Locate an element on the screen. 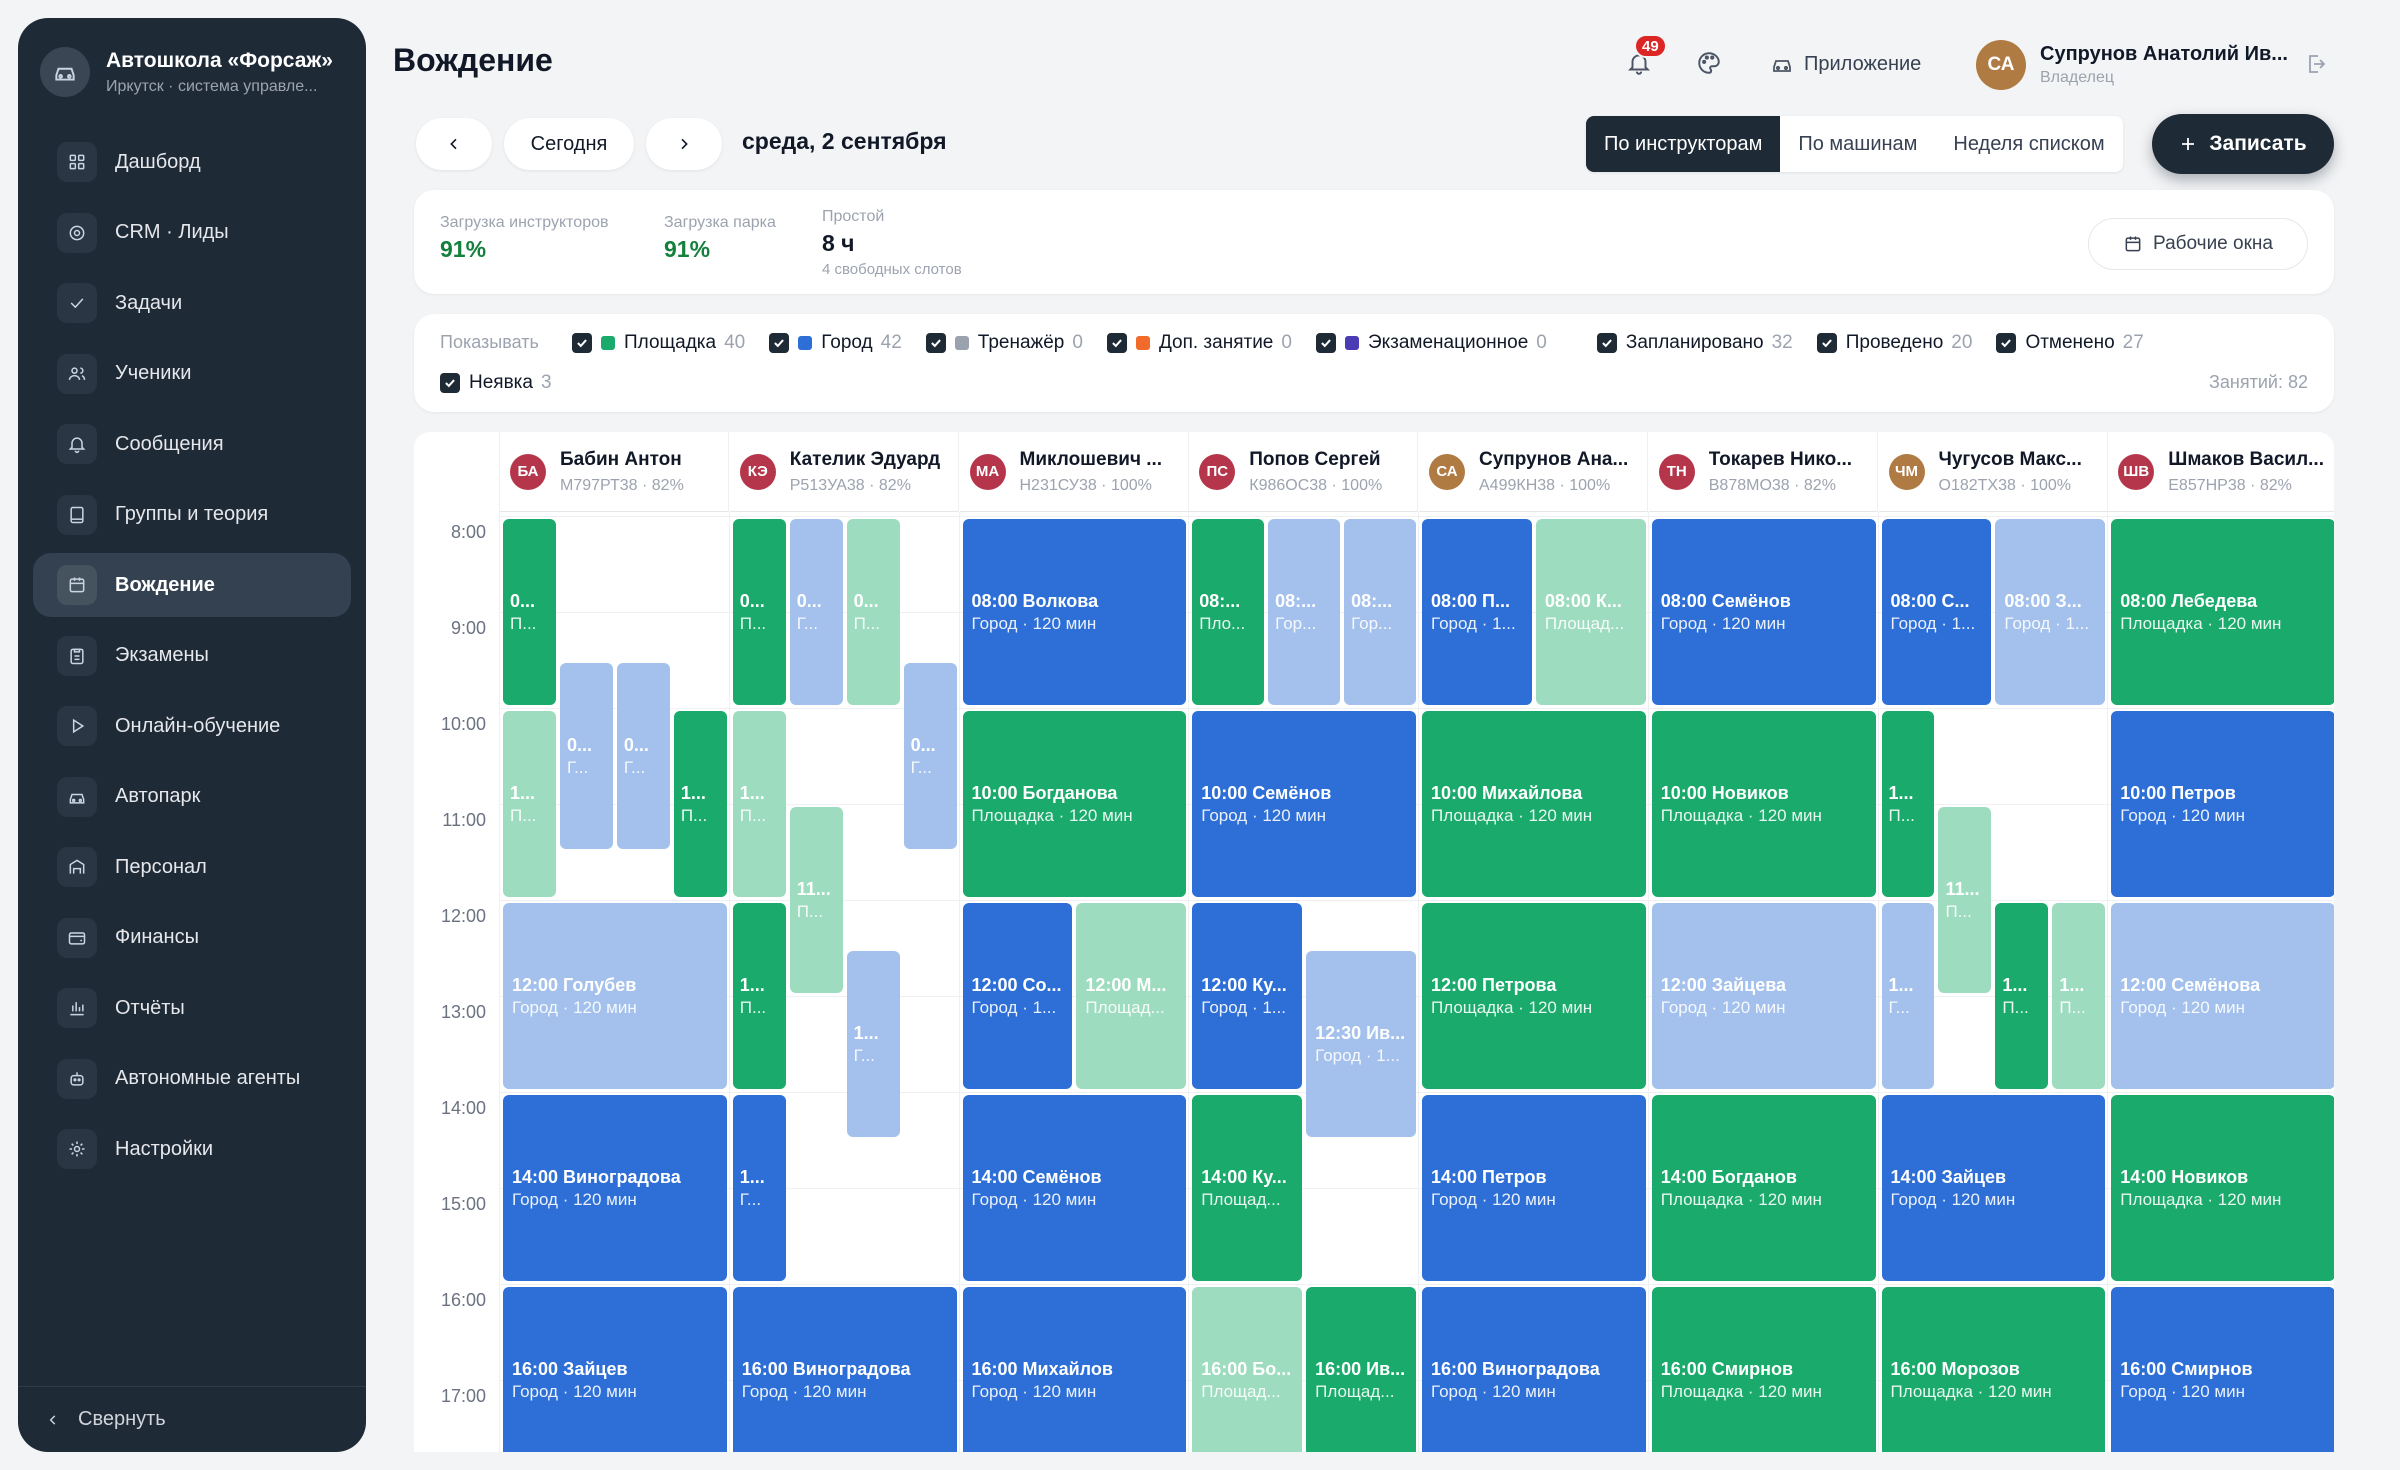 This screenshot has height=1470, width=2400. filter-noshow: Неявка 3 is located at coordinates (496, 383).